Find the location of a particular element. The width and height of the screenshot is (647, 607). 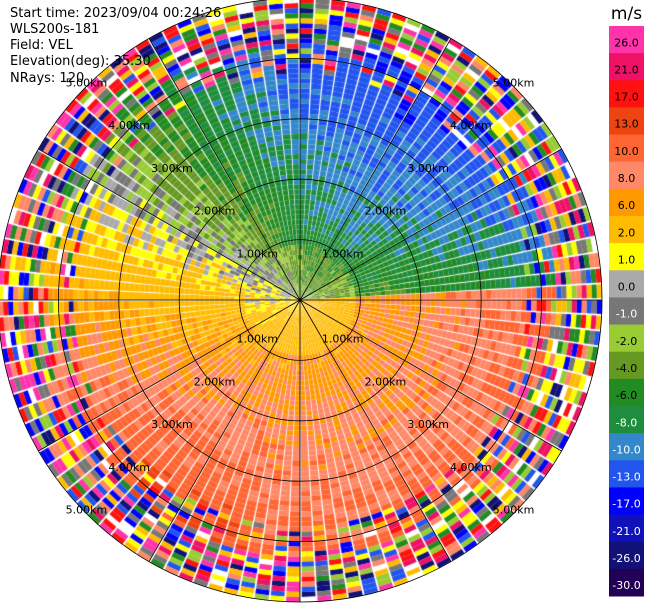

start-time-label: Start time: 2023/09/04 00:24:26 is located at coordinates (116, 13).